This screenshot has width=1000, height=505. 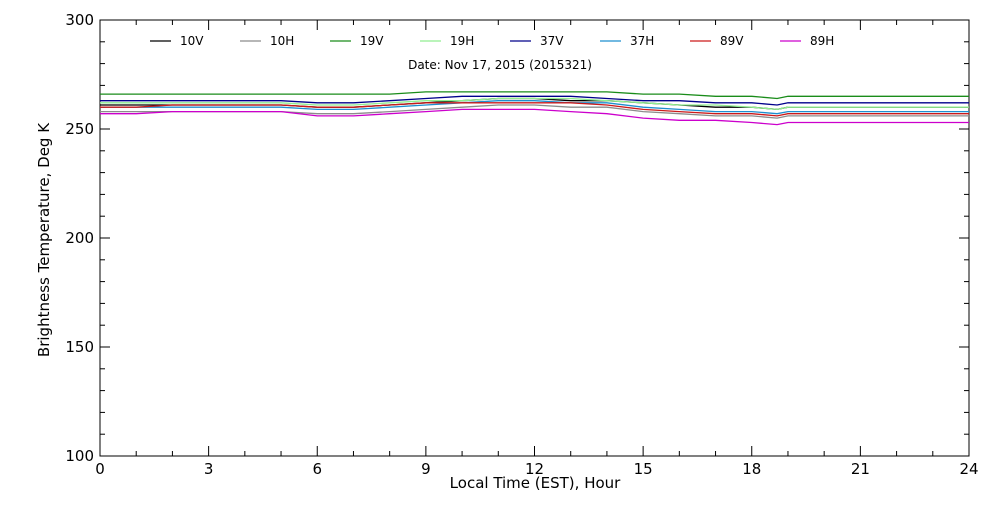 I want to click on legend-label-10h: 10H, so click(x=282, y=41).